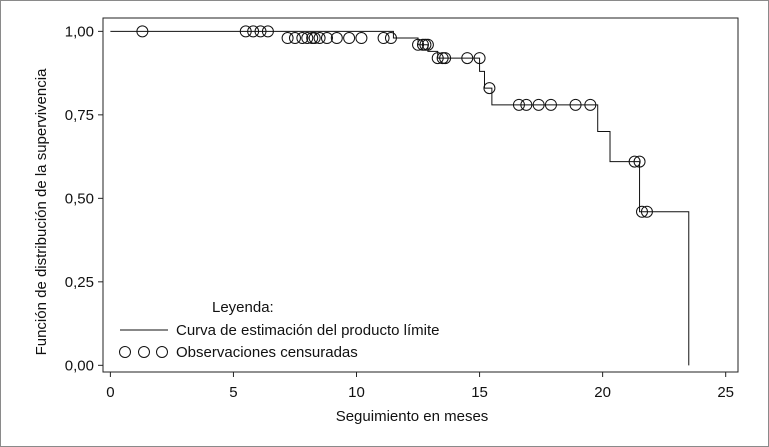 The height and width of the screenshot is (447, 769). I want to click on x-tick-label-2: 10, so click(356, 392).